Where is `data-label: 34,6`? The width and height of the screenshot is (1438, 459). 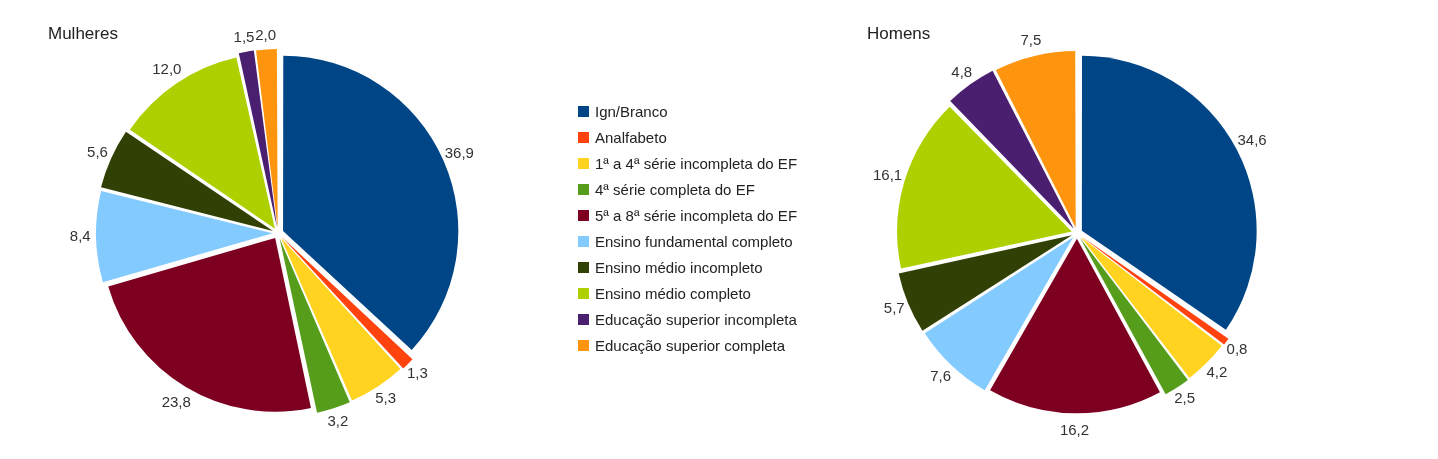 data-label: 34,6 is located at coordinates (1252, 140).